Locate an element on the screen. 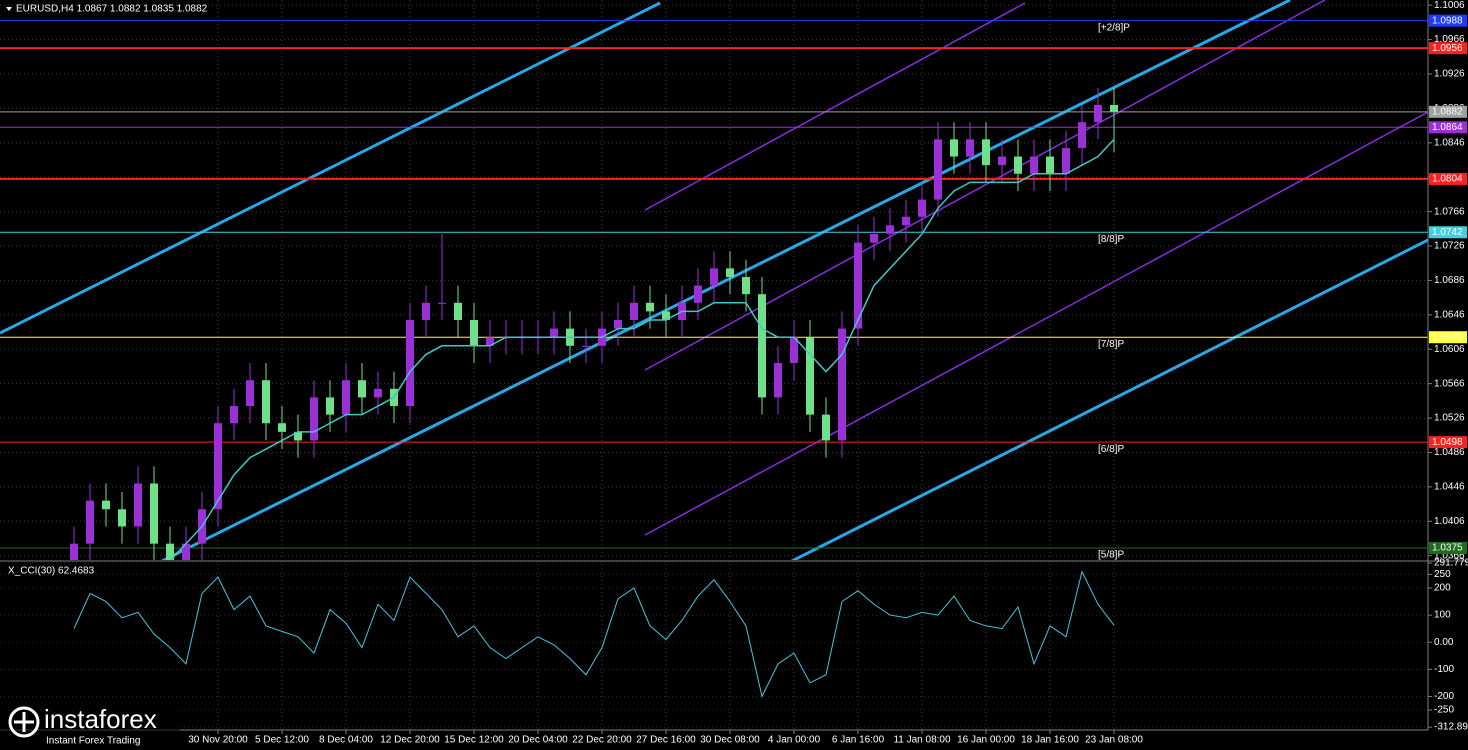  y-tick-label: 1.0966 is located at coordinates (1449, 39).